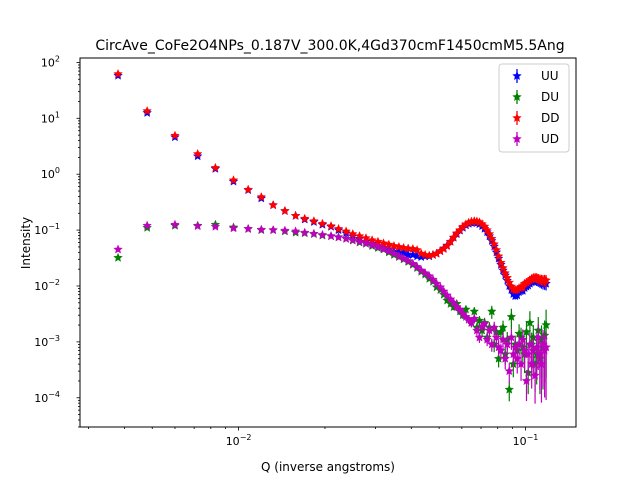 The width and height of the screenshot is (640, 480). Describe the element at coordinates (239, 440) in the screenshot. I see `x-tick-label: 10⁻²` at that location.